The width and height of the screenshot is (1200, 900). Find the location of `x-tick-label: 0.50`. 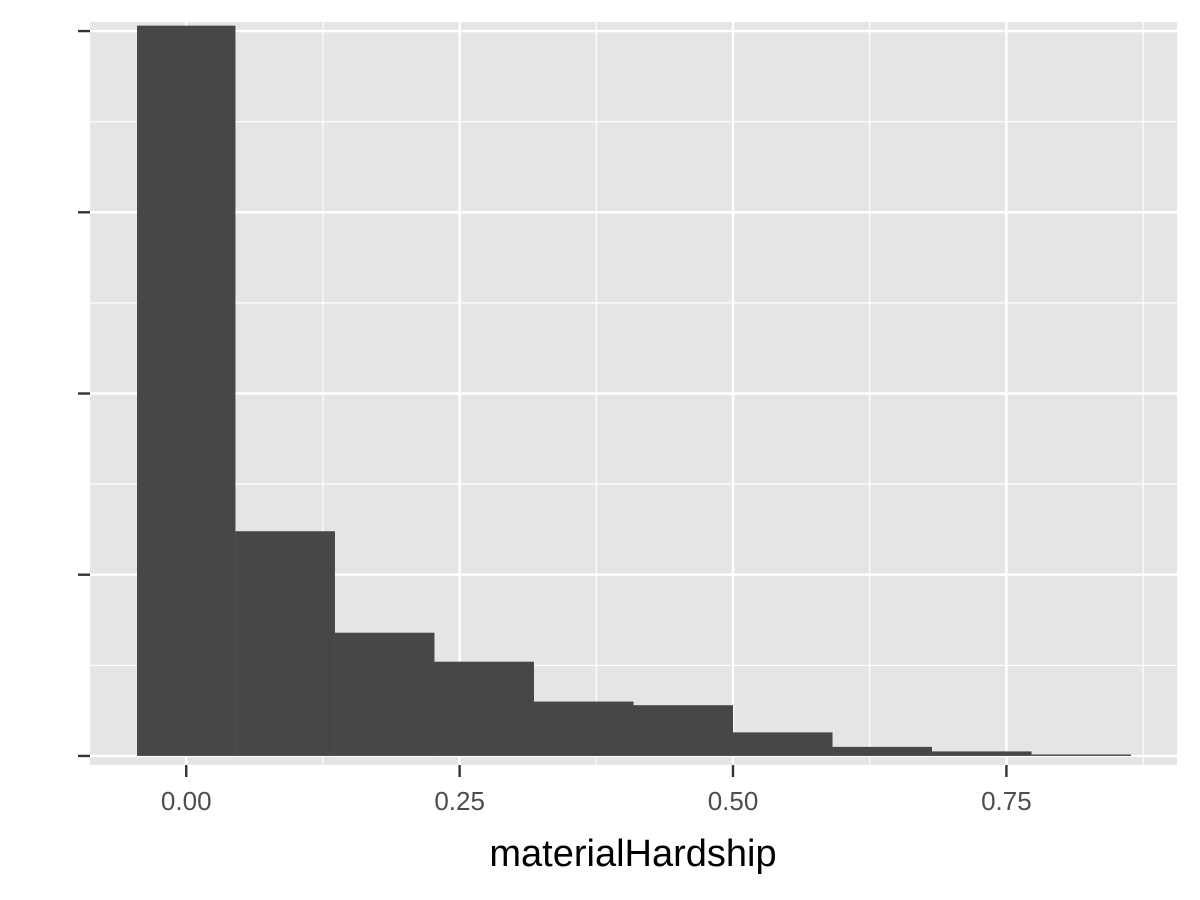

x-tick-label: 0.50 is located at coordinates (733, 801).